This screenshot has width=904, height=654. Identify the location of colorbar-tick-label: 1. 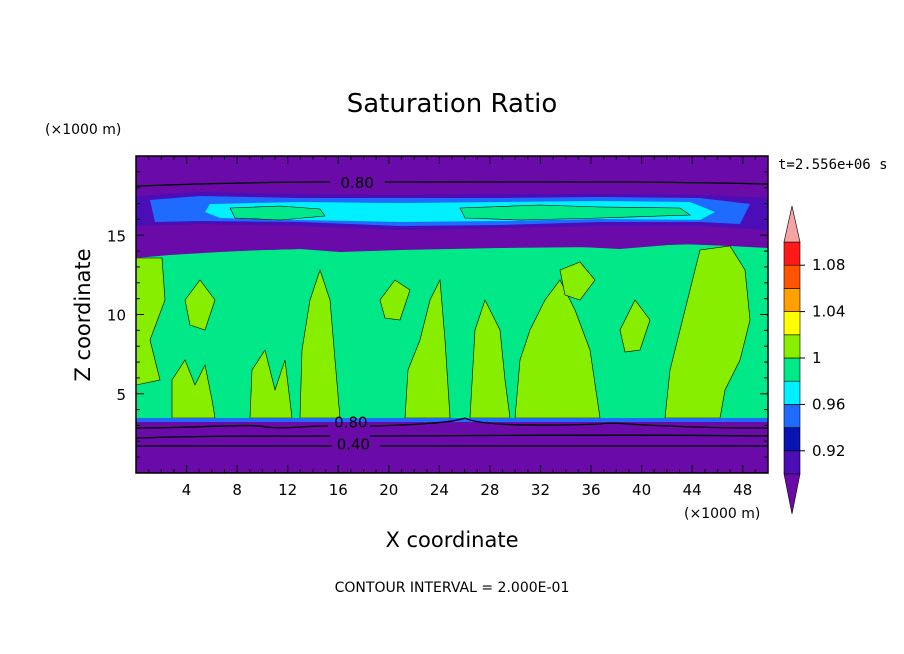
(817, 358).